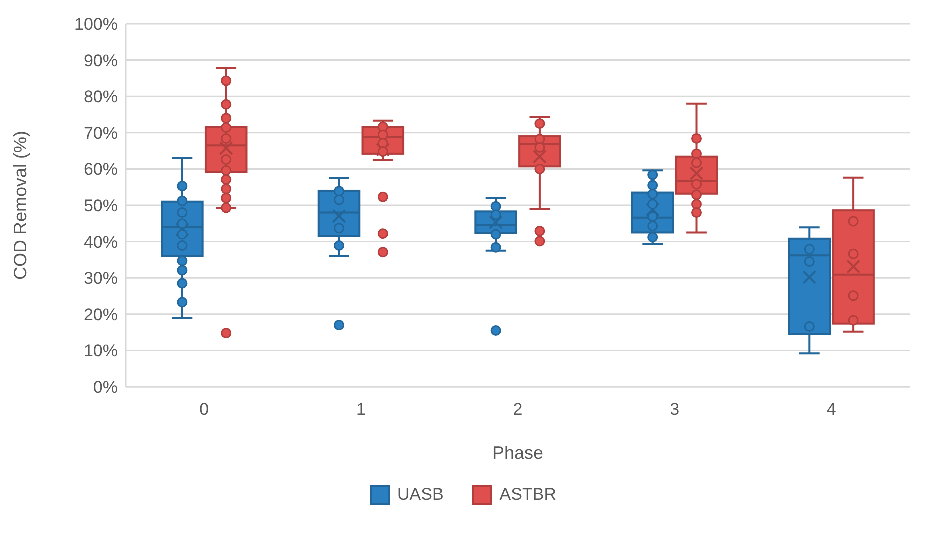 The height and width of the screenshot is (534, 926). Describe the element at coordinates (675, 410) in the screenshot. I see `x-tick-label: 3` at that location.